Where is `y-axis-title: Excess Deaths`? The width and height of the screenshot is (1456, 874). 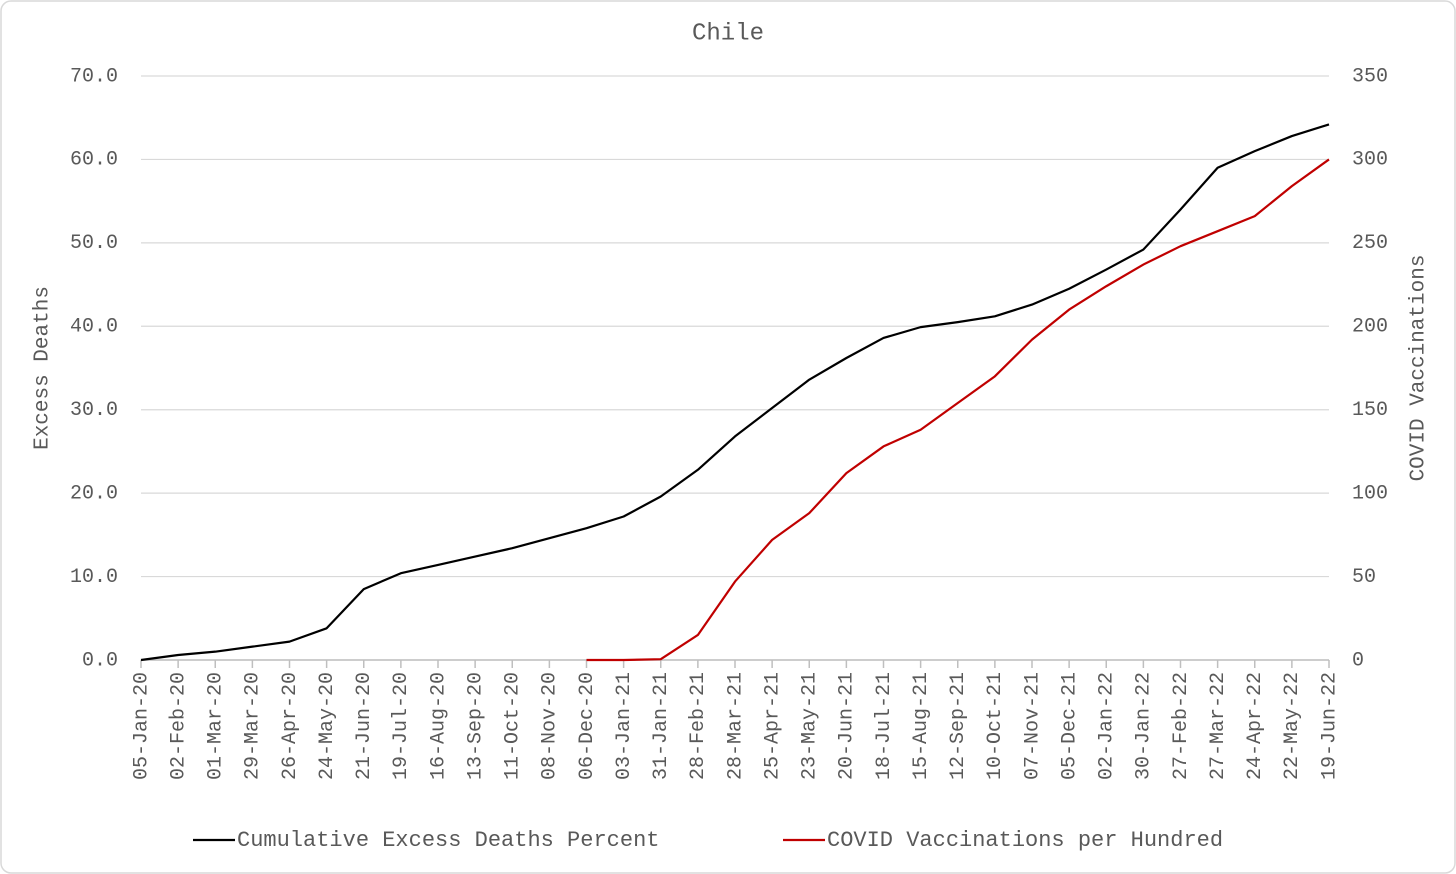
y-axis-title: Excess Deaths is located at coordinates (43, 368).